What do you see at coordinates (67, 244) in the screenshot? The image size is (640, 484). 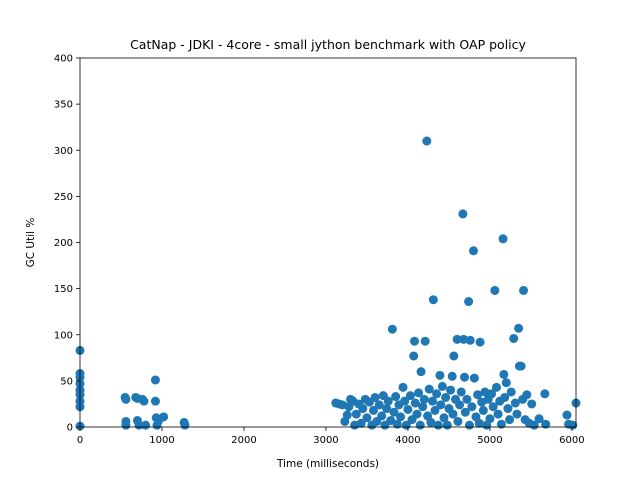 I see `y-axis-ticks: 0 50 100 150 200 250 300 350 400` at bounding box center [67, 244].